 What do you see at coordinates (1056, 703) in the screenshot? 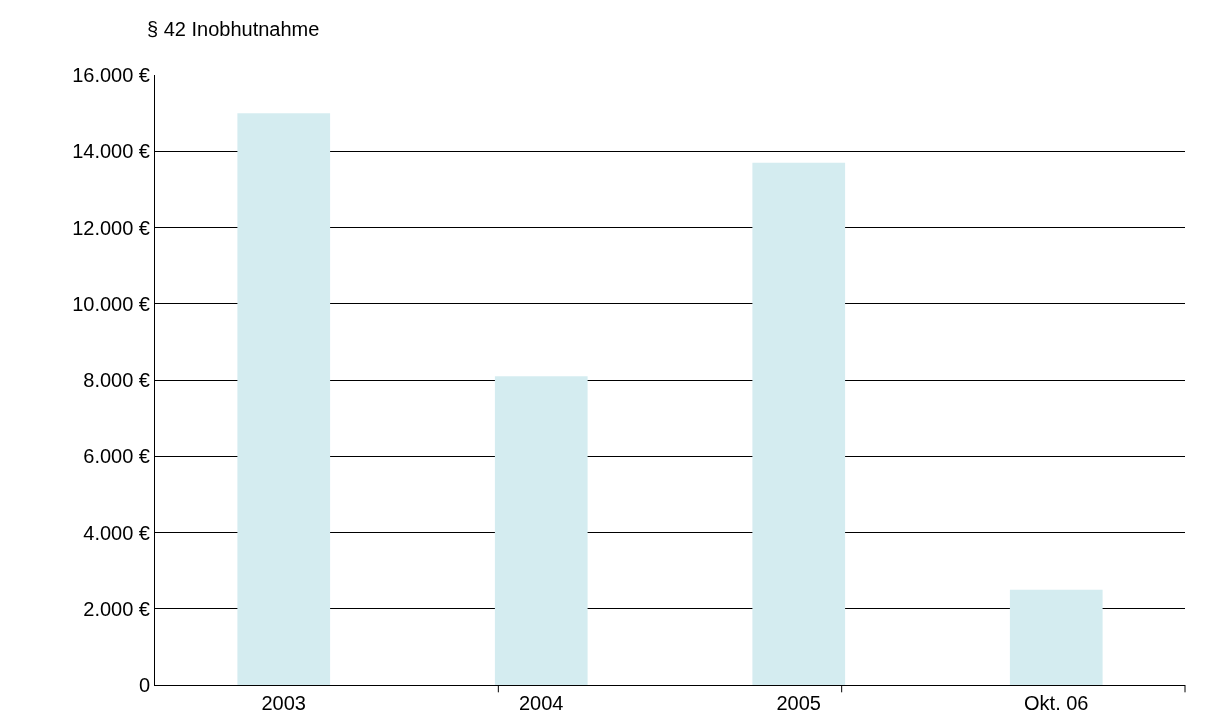
I see `x-tick-label: Okt. 06` at bounding box center [1056, 703].